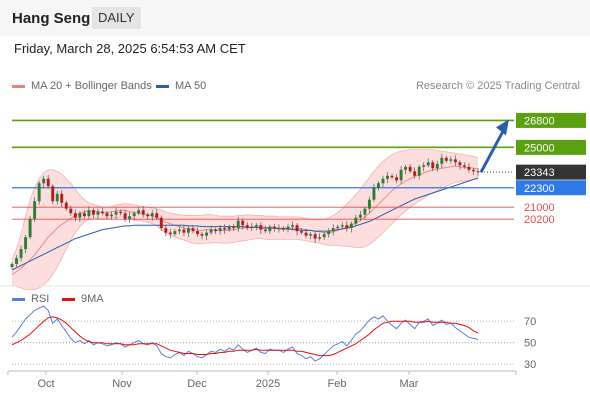 The width and height of the screenshot is (590, 400). I want to click on rsi-tick-label: 30, so click(530, 365).